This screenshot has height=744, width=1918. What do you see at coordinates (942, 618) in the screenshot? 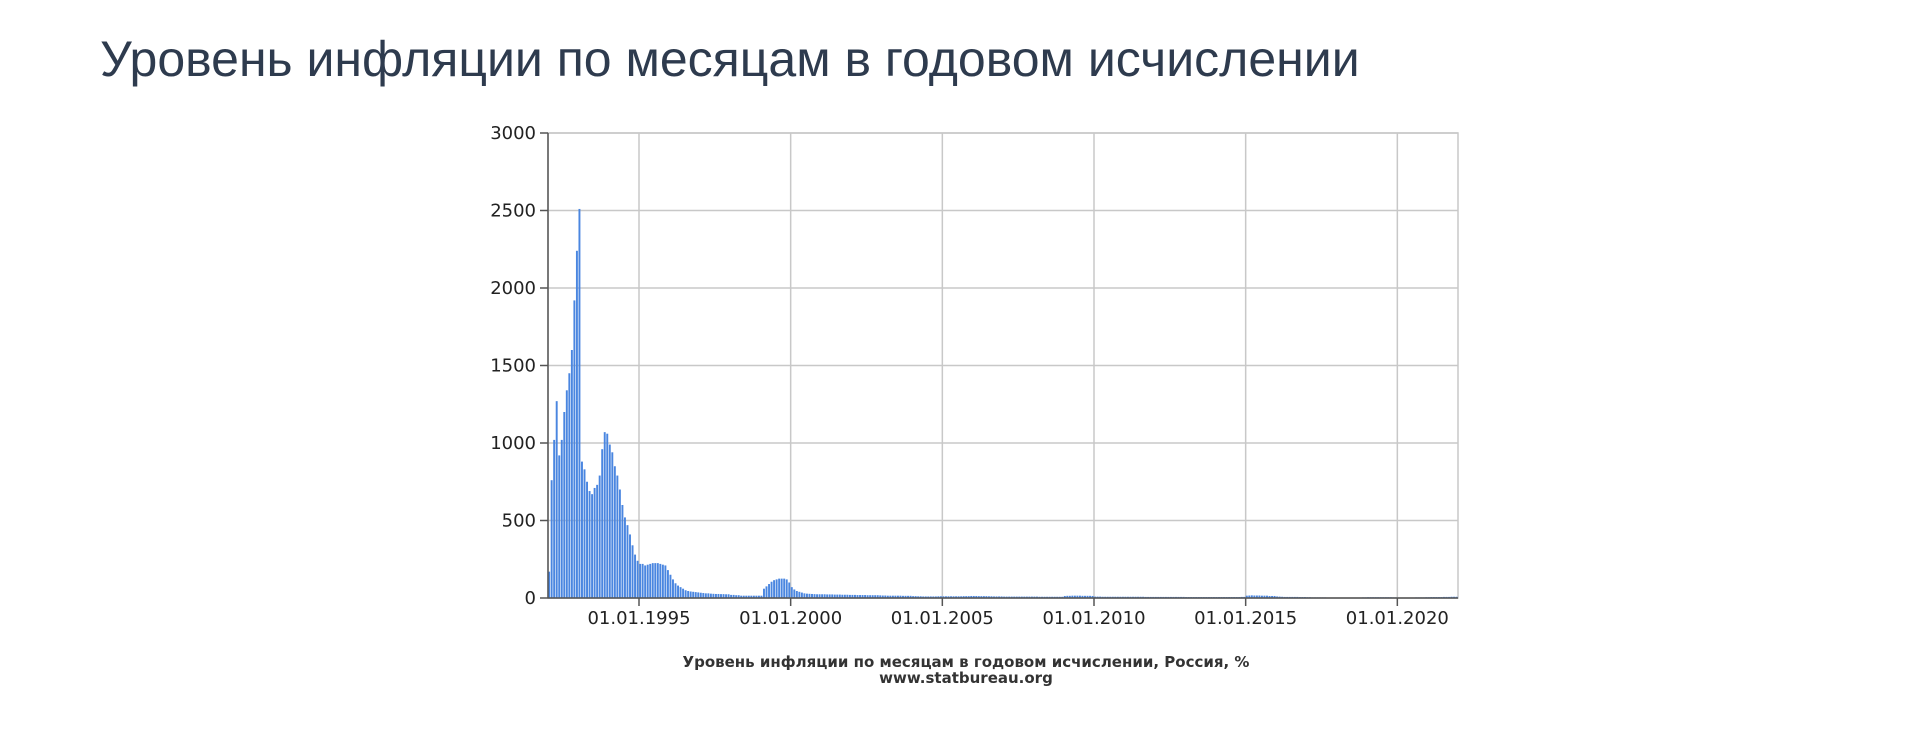
I see `x-tick-label: 01.01.2005` at bounding box center [942, 618].